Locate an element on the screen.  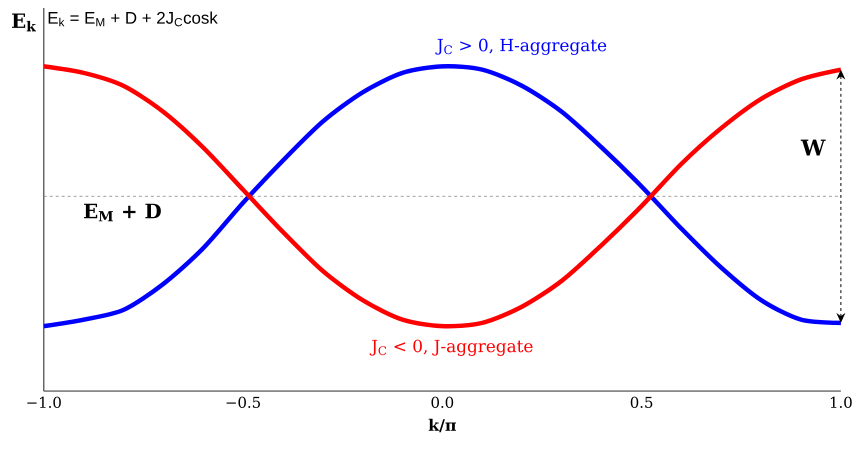
annotation: W is located at coordinates (813, 148).